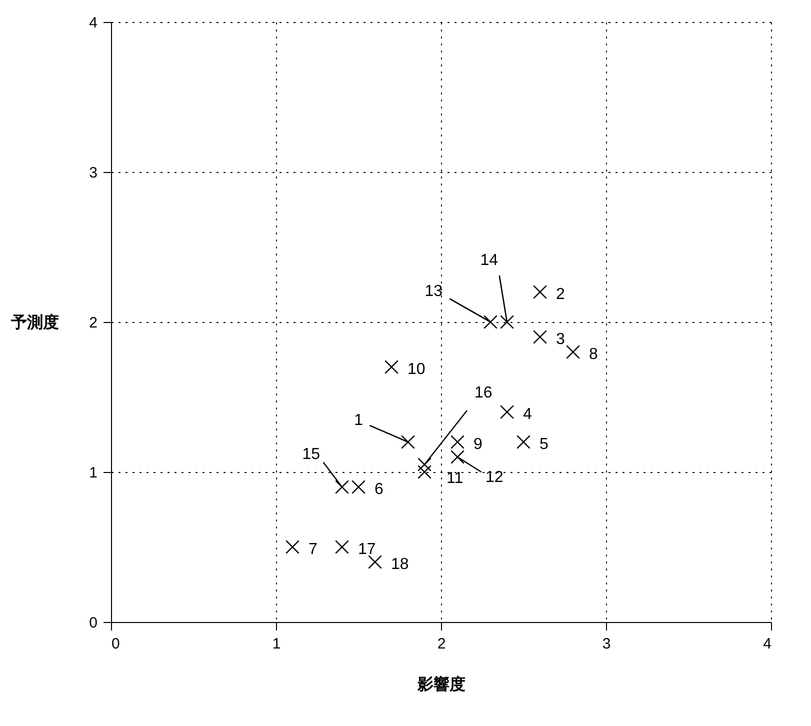 The image size is (811, 726). I want to click on x-tick-label: 4, so click(767, 644).